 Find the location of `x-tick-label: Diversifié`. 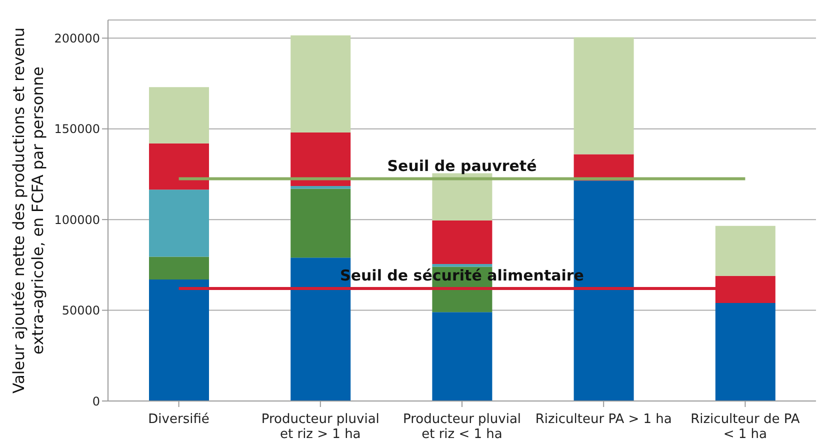

x-tick-label: Diversifié is located at coordinates (179, 419).